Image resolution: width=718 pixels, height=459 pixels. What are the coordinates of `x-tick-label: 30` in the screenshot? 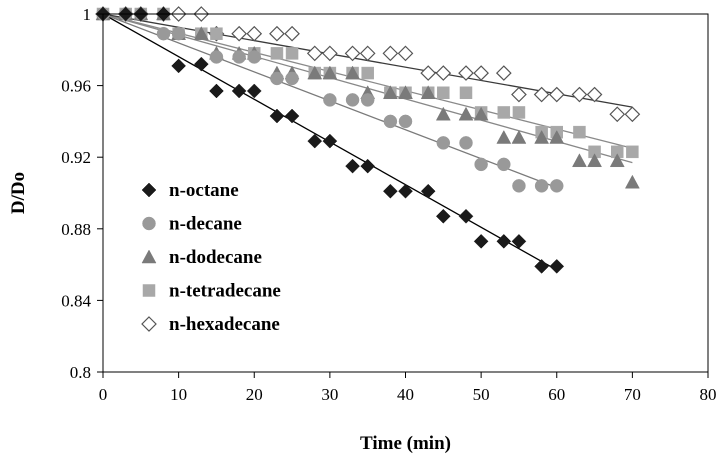 It's located at (329, 394).